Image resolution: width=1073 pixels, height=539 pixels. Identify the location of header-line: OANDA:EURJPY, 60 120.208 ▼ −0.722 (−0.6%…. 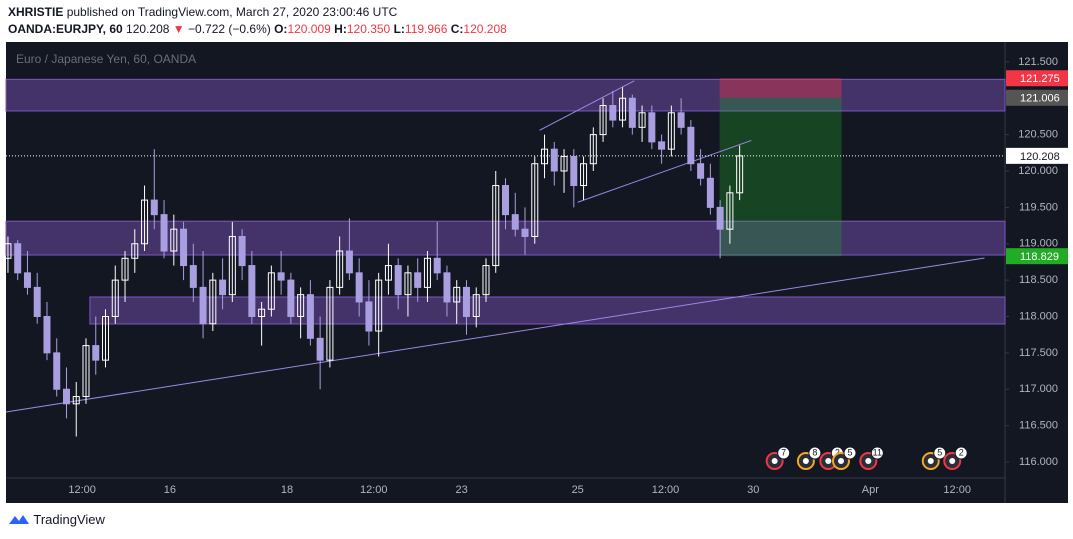
(257, 29).